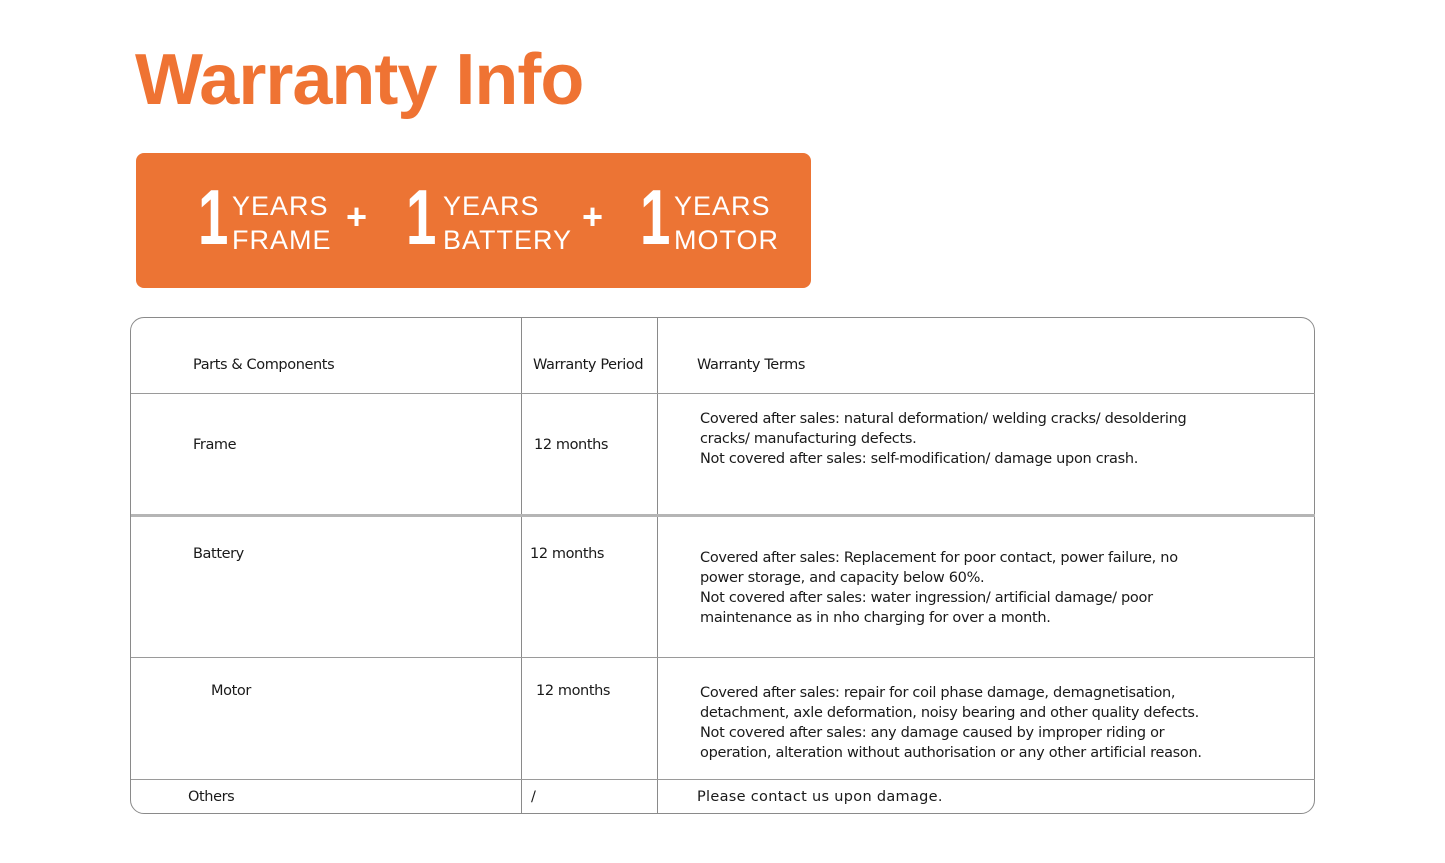  Describe the element at coordinates (211, 797) in the screenshot. I see `row-others-part: Others` at that location.